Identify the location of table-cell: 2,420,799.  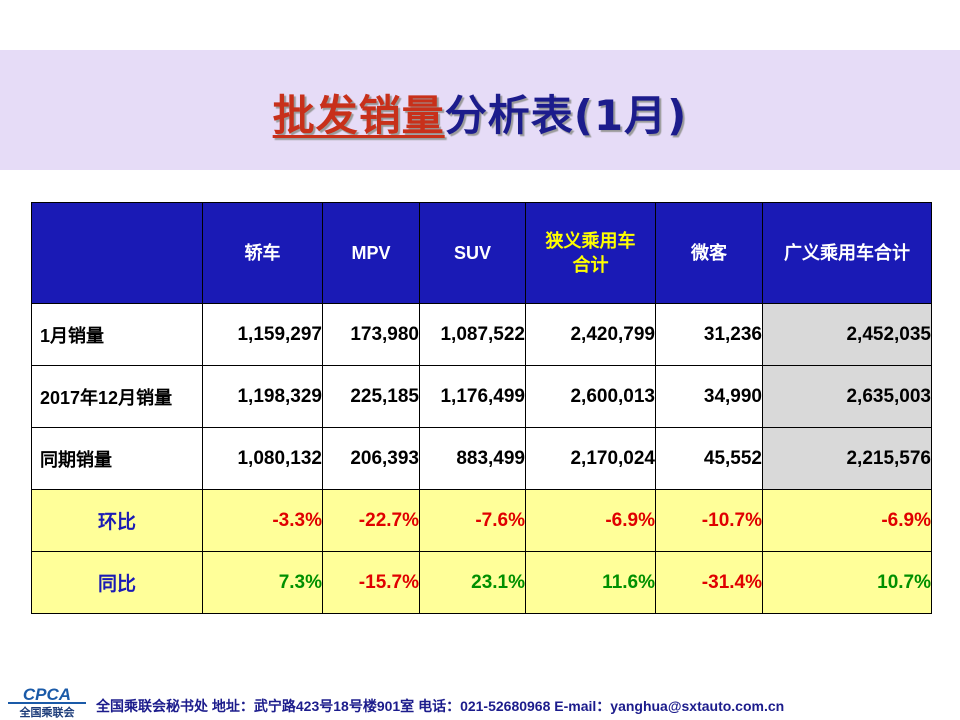
(590, 334).